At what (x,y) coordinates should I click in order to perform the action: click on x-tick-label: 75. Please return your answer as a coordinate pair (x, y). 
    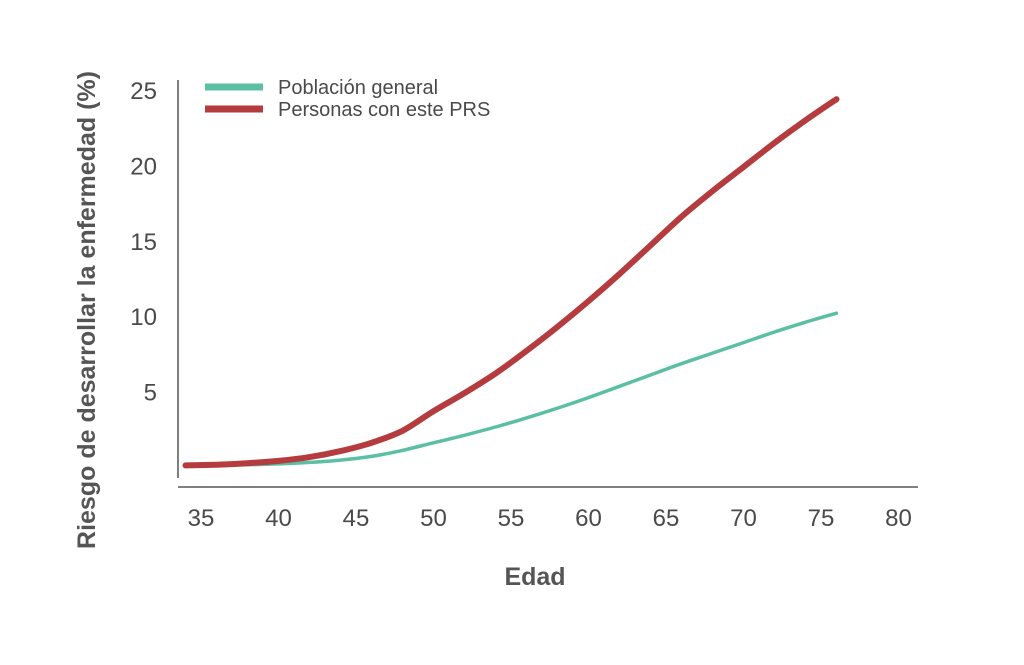
    Looking at the image, I should click on (821, 518).